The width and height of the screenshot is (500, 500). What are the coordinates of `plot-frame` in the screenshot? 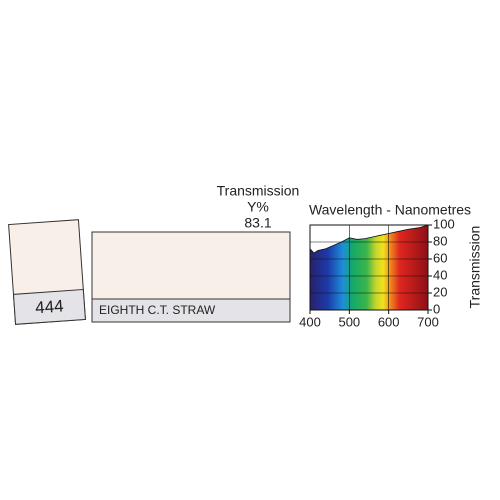 It's located at (369, 267).